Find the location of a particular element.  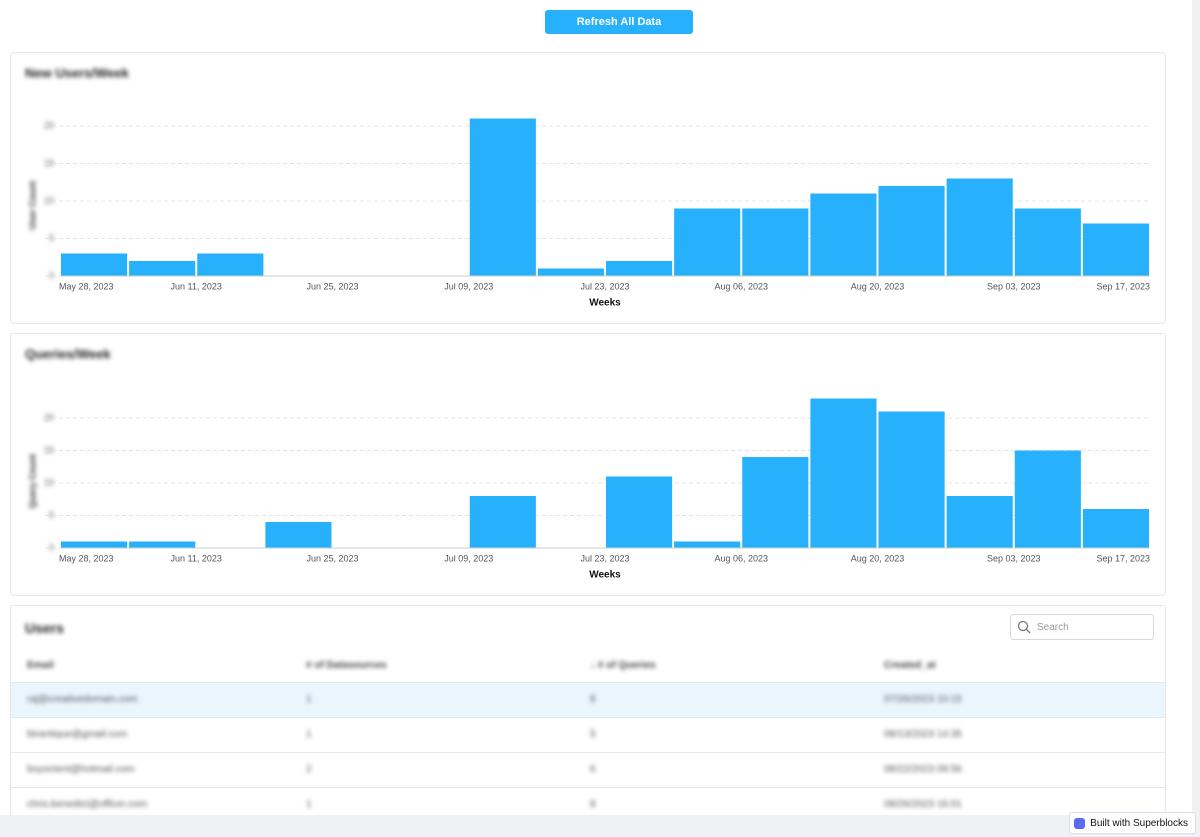

superblocks-badge: Built with Superblocks is located at coordinates (1132, 823).